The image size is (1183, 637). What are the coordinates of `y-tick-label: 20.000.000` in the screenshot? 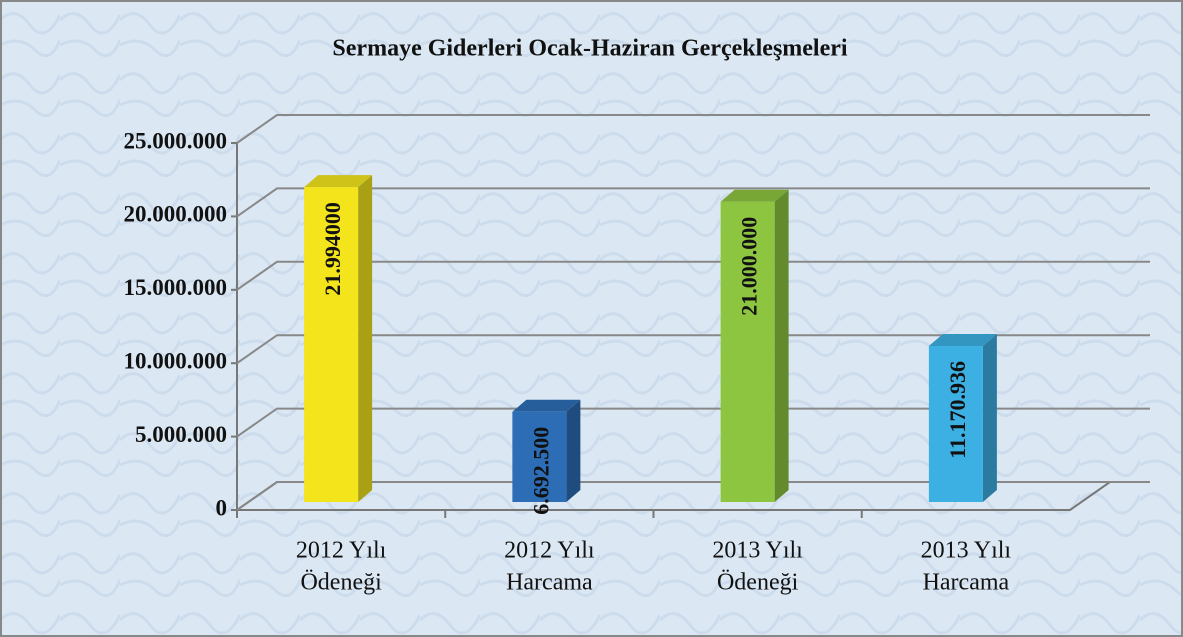 It's located at (176, 214).